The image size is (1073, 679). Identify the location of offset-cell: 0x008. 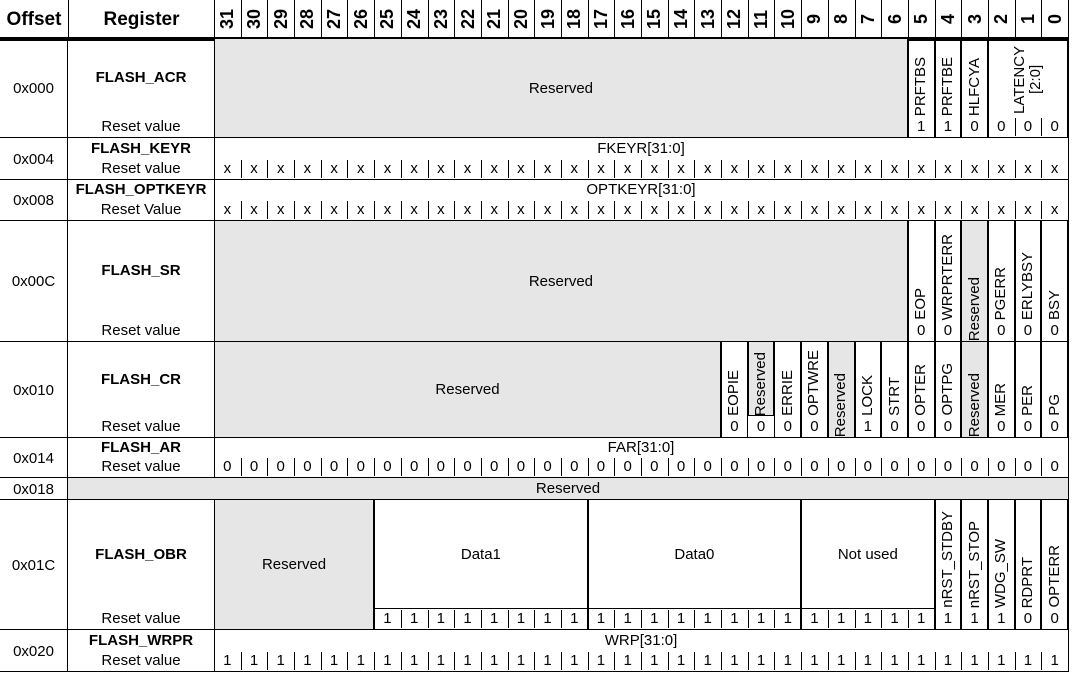
(33, 200).